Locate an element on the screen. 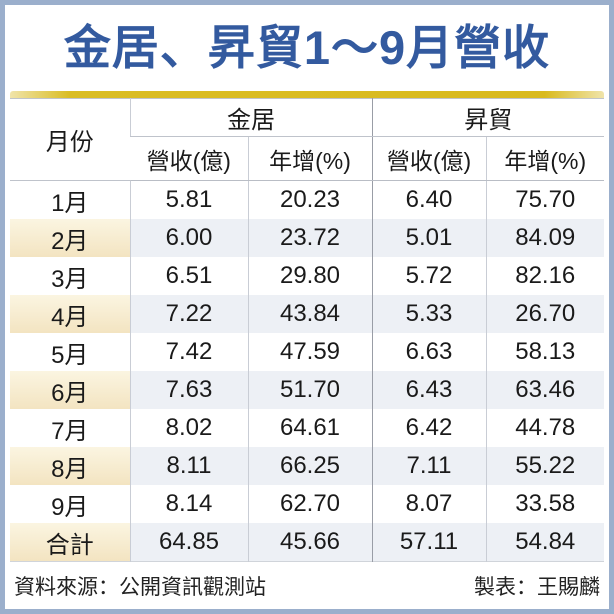 The image size is (614, 614). value-cell: 29.80 is located at coordinates (309, 276).